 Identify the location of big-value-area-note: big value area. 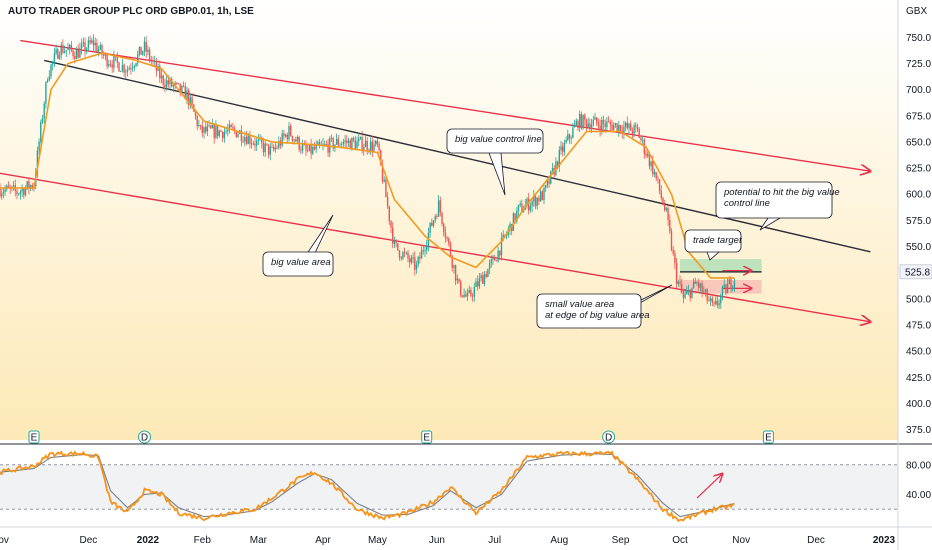
(298, 245).